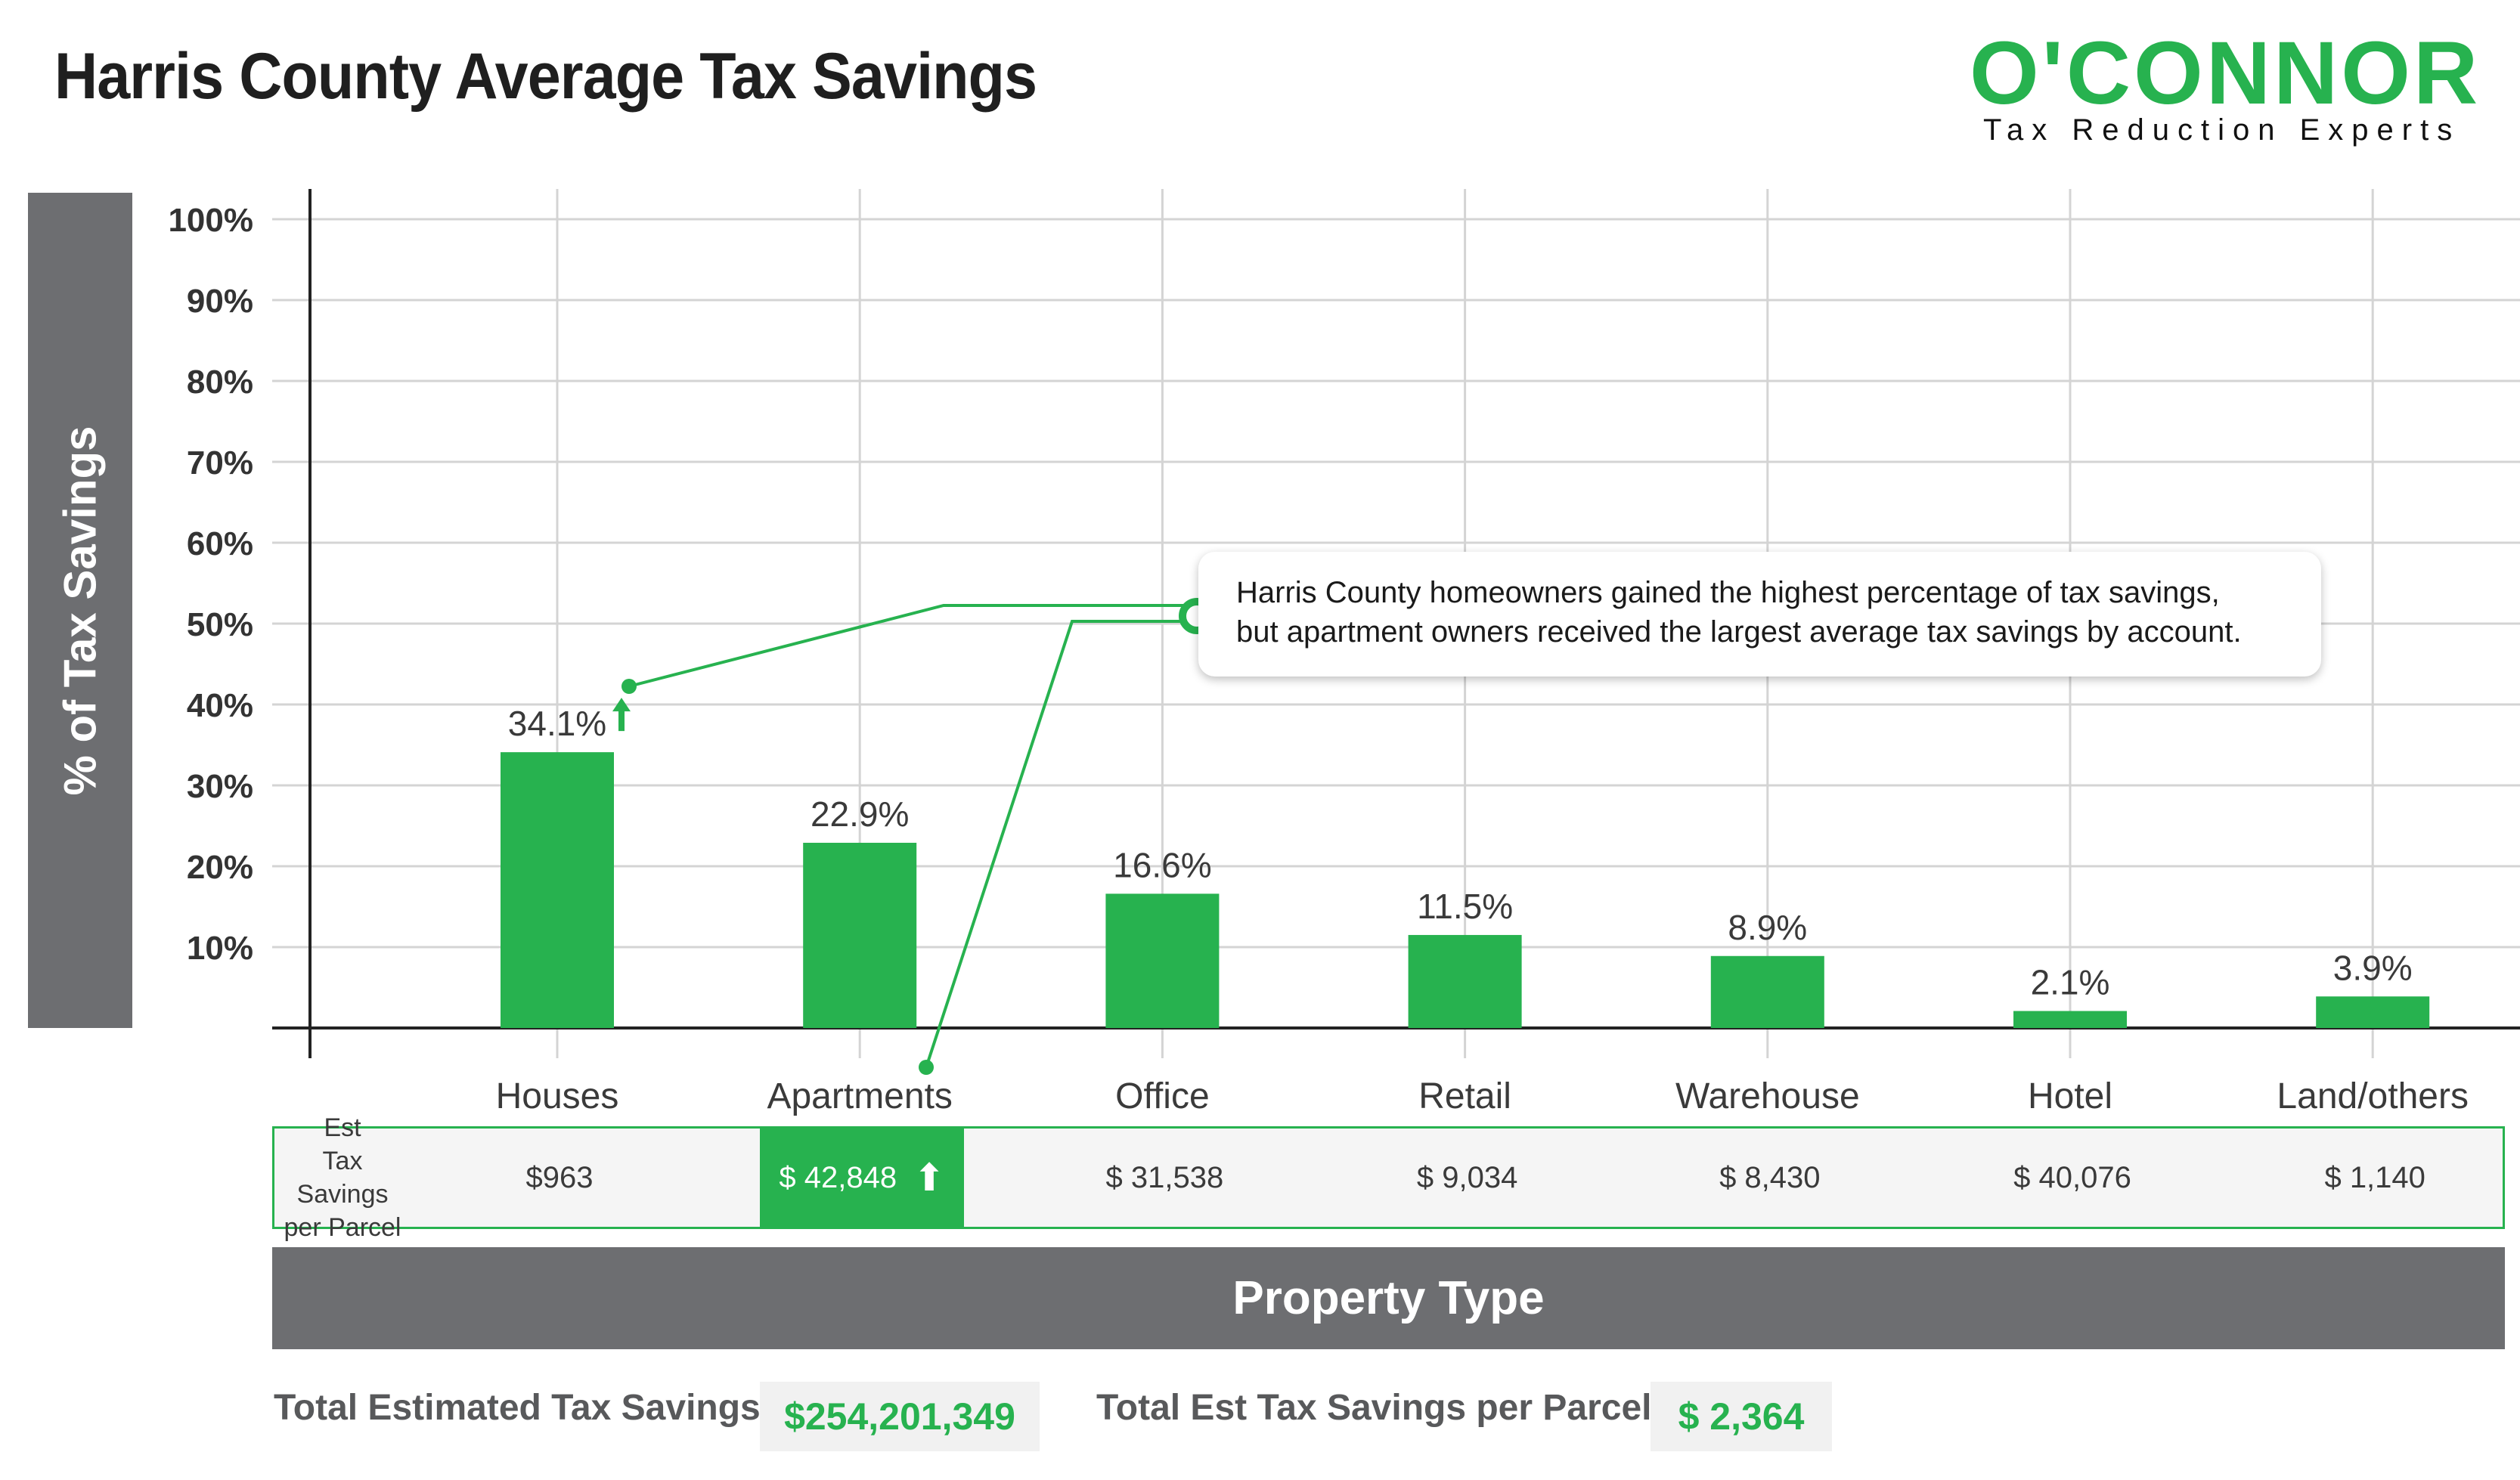  What do you see at coordinates (2070, 982) in the screenshot?
I see `value-label: 2.1%` at bounding box center [2070, 982].